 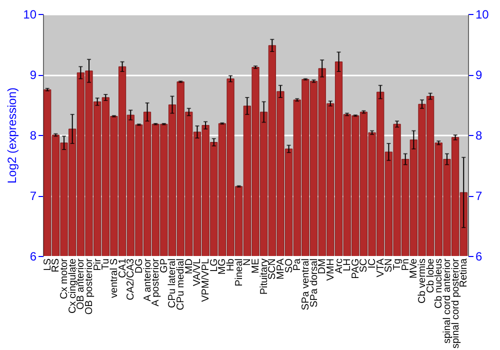 What do you see at coordinates (398, 264) in the screenshot?
I see `x-tick-label: Tg` at bounding box center [398, 264].